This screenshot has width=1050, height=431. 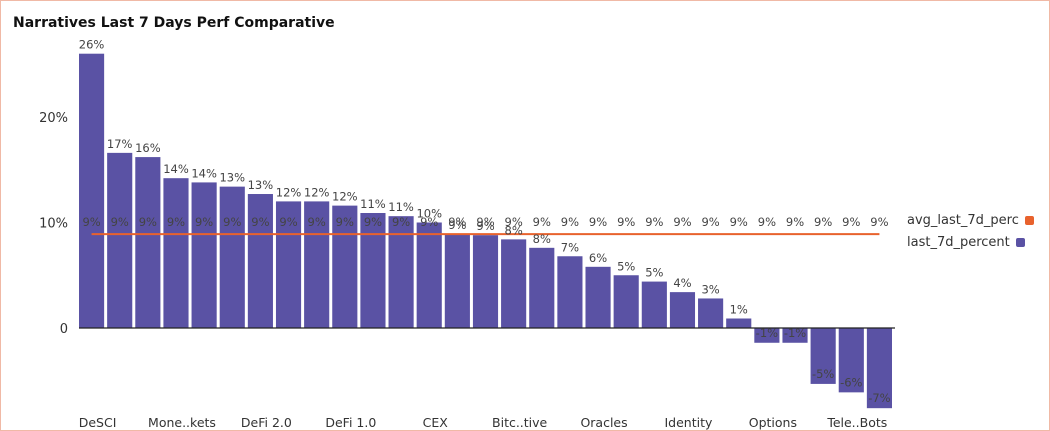 I want to click on x-tick-label: Identity, so click(x=689, y=422).